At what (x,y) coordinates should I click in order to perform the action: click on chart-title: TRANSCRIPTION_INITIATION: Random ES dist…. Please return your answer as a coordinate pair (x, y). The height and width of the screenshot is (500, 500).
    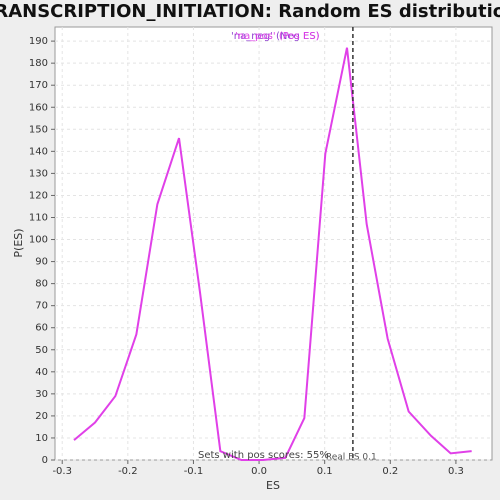
    Looking at the image, I should click on (250, 11).